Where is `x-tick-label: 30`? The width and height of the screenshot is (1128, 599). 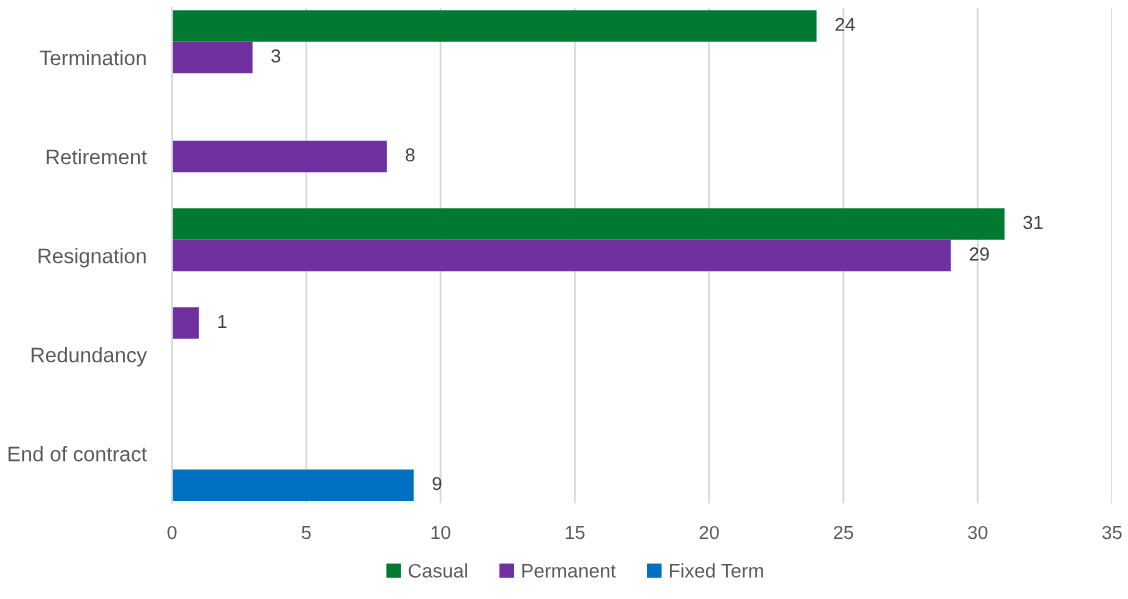 x-tick-label: 30 is located at coordinates (977, 532).